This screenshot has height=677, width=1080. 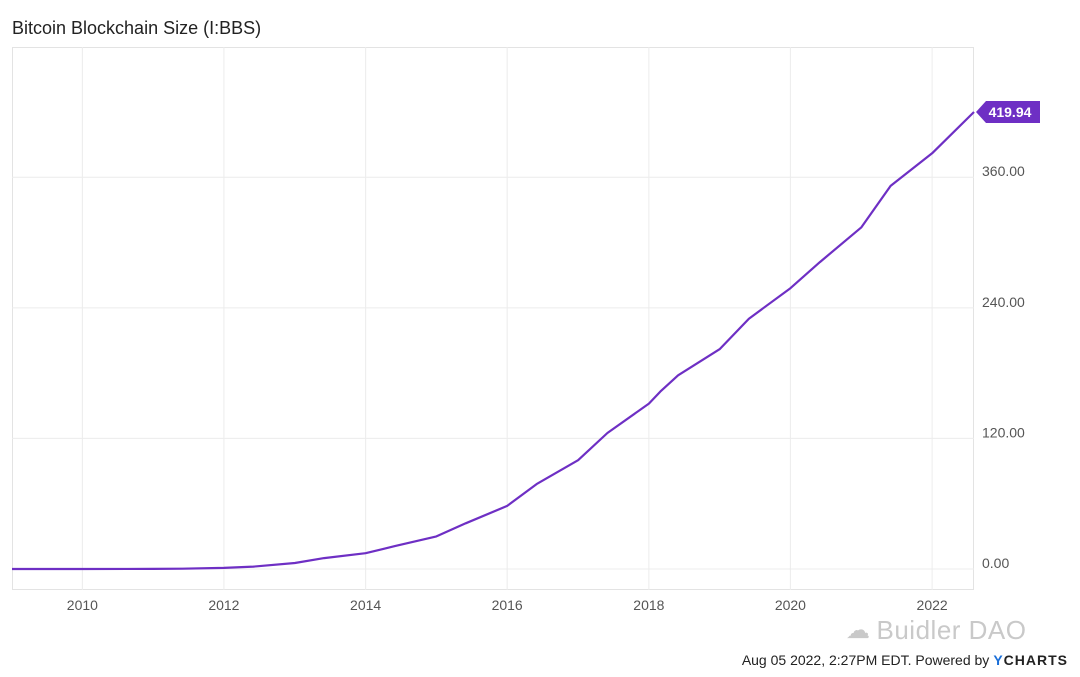 What do you see at coordinates (858, 630) in the screenshot?
I see `wechat-icon: ☁` at bounding box center [858, 630].